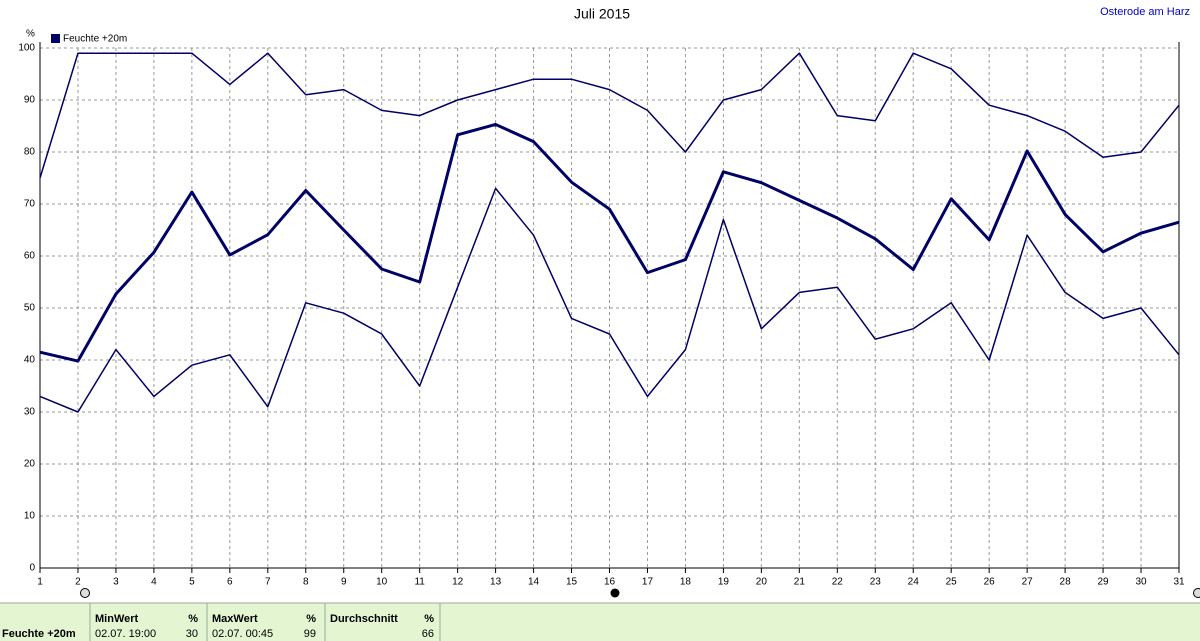 This screenshot has width=1200, height=641. I want to click on x-tick-label: 10, so click(382, 582).